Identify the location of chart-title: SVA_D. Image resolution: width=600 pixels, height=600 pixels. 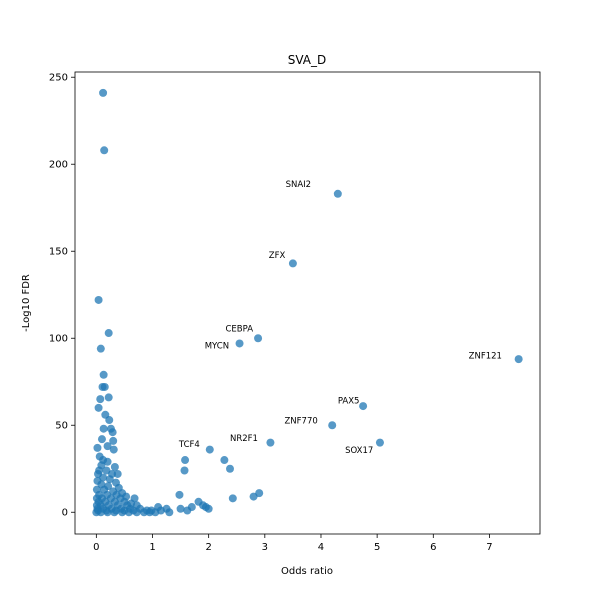
(307, 60).